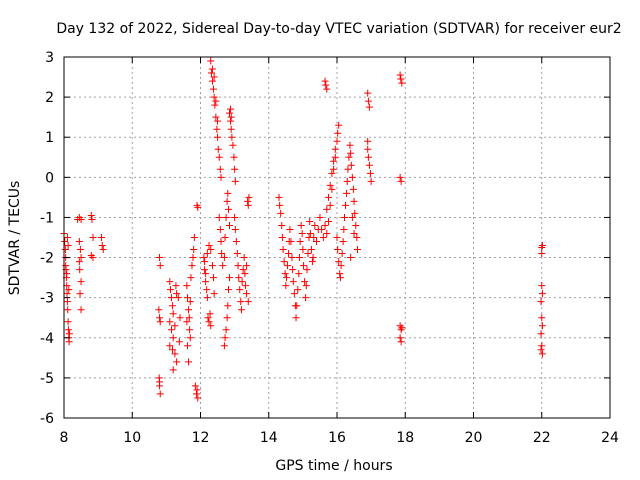 This screenshot has width=640, height=480. I want to click on x-tick-labels: 8 10 12 14 16 18 20 22 24, so click(339, 438).